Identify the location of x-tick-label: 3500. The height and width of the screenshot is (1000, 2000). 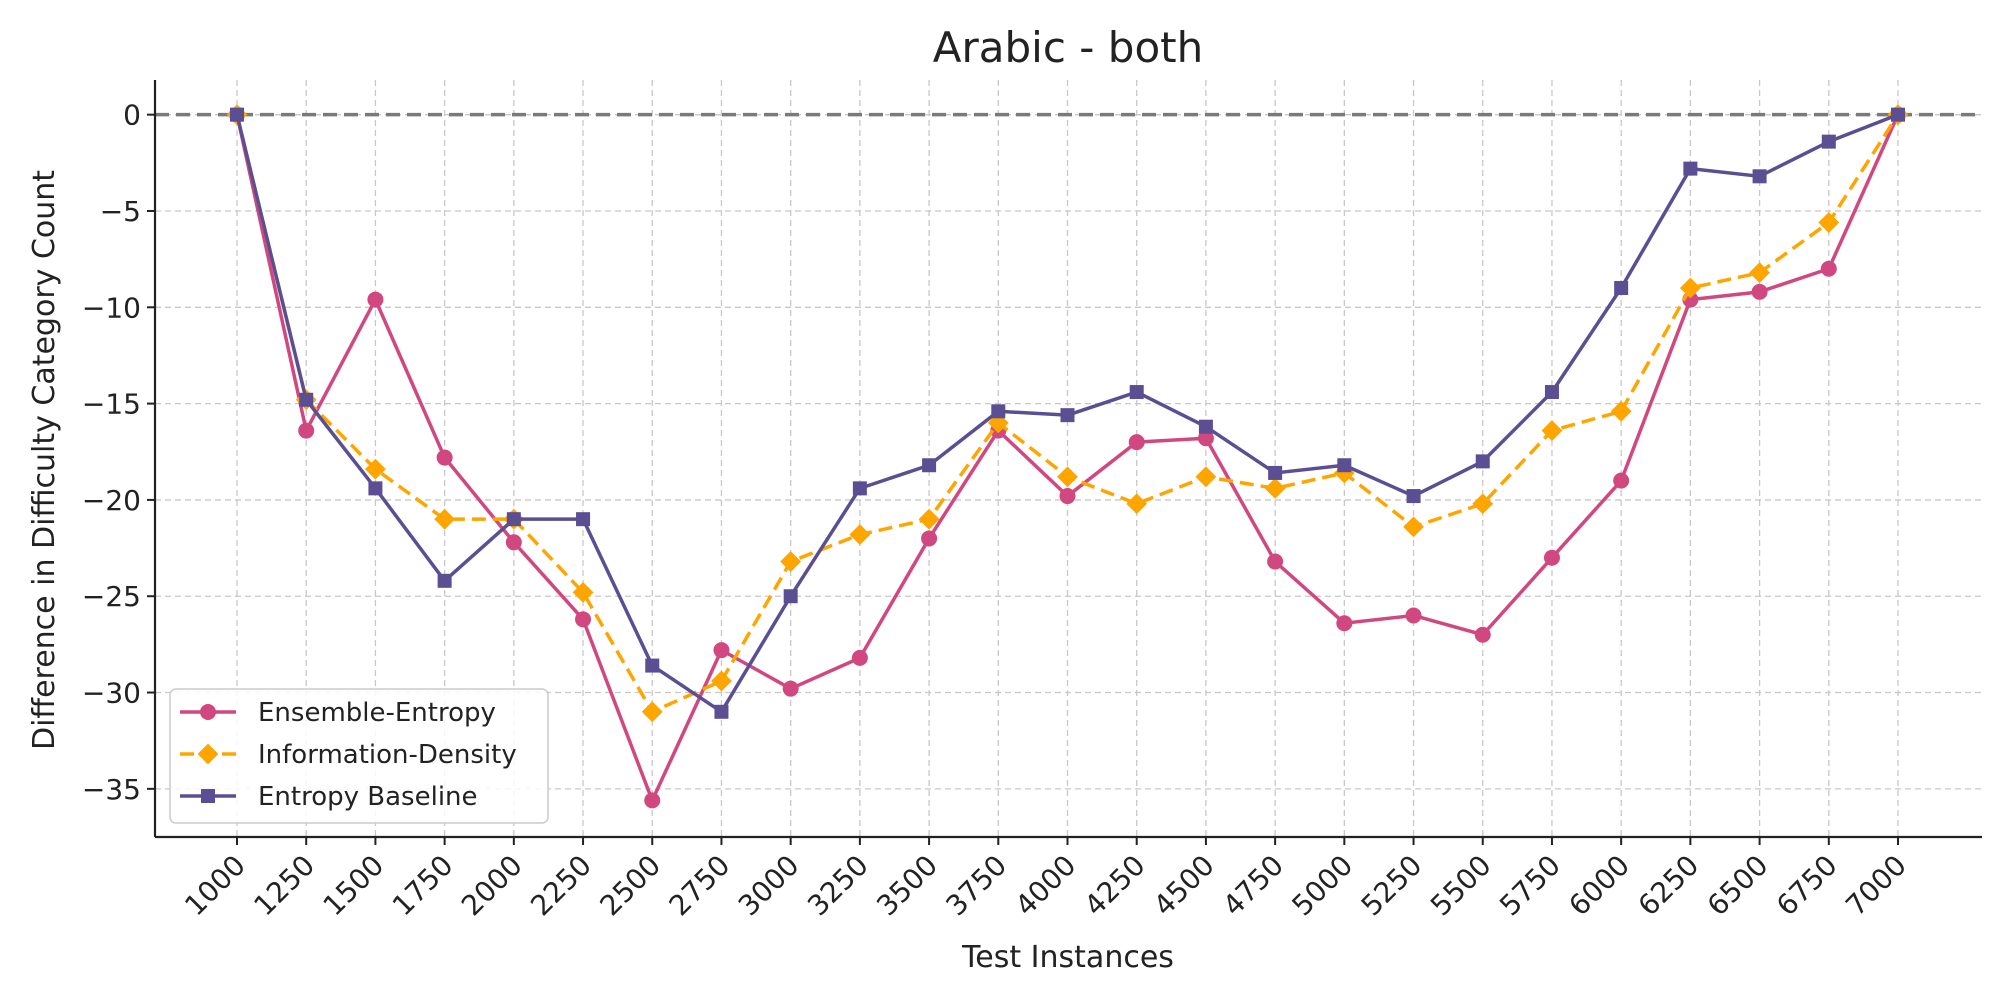
(907, 886).